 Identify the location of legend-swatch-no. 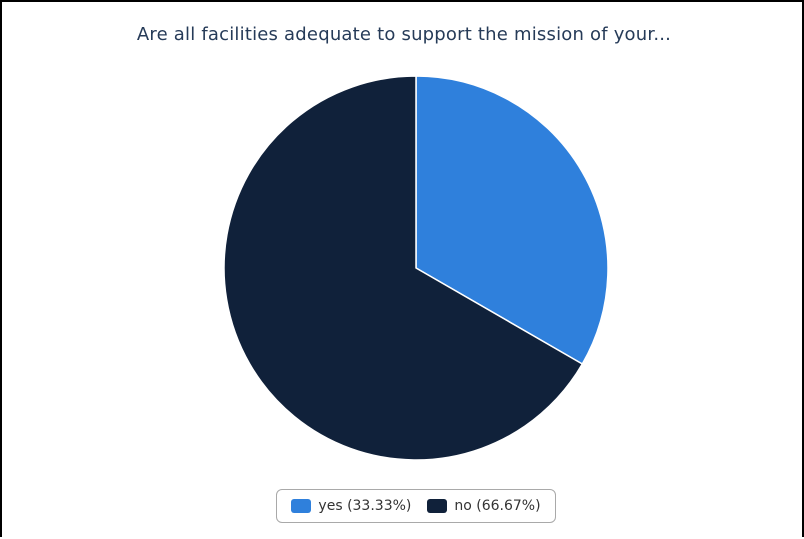
(437, 506).